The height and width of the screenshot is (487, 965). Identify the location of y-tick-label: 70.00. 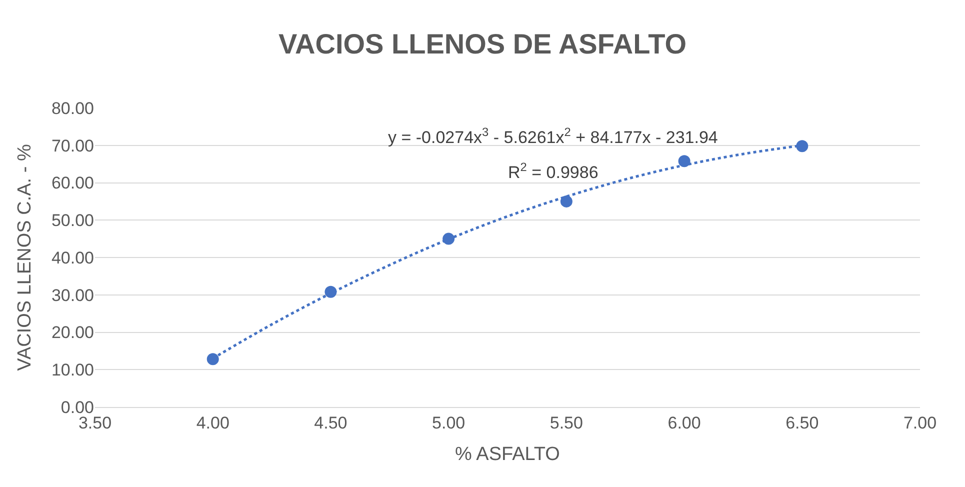
(72, 146).